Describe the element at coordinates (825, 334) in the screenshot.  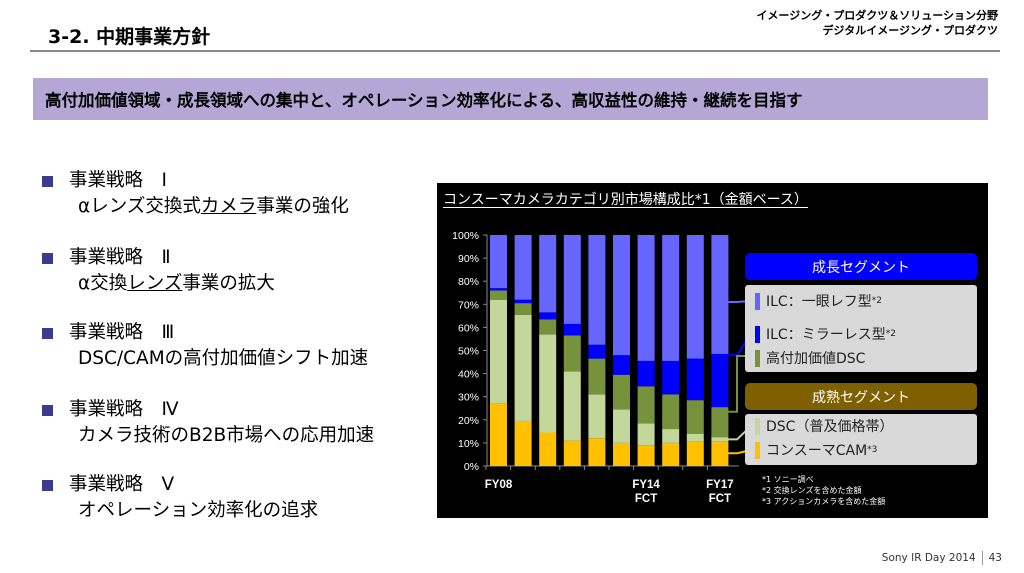
I see `legend-item: ILC：ミラーレス型 *2` at that location.